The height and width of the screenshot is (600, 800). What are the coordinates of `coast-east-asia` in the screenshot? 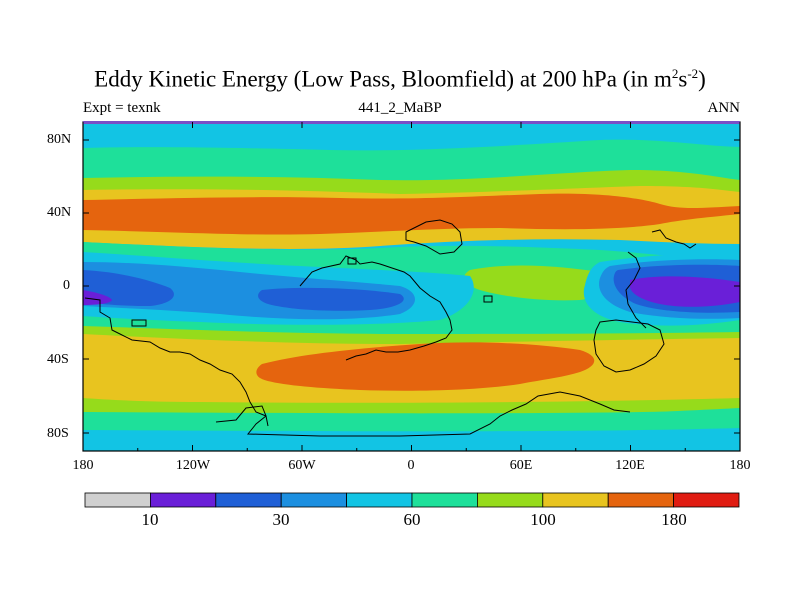 It's located at (674, 239).